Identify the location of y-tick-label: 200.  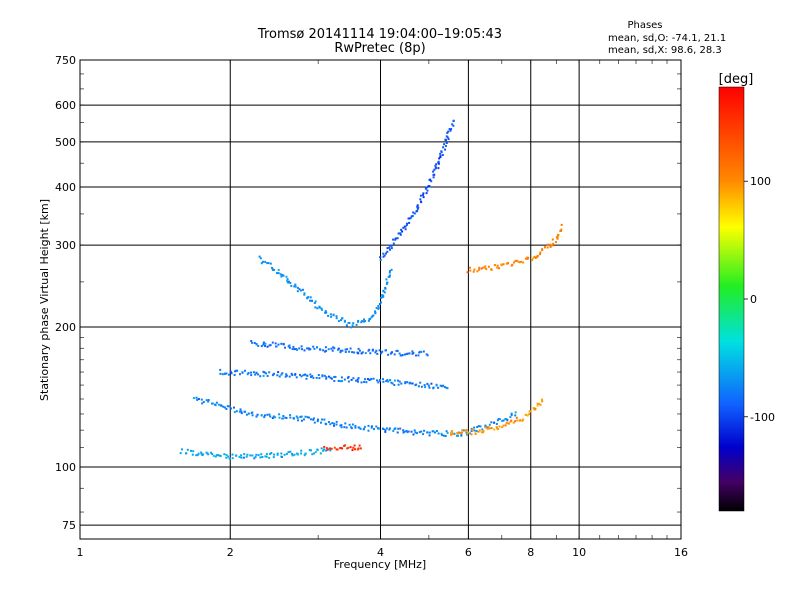
(65, 327).